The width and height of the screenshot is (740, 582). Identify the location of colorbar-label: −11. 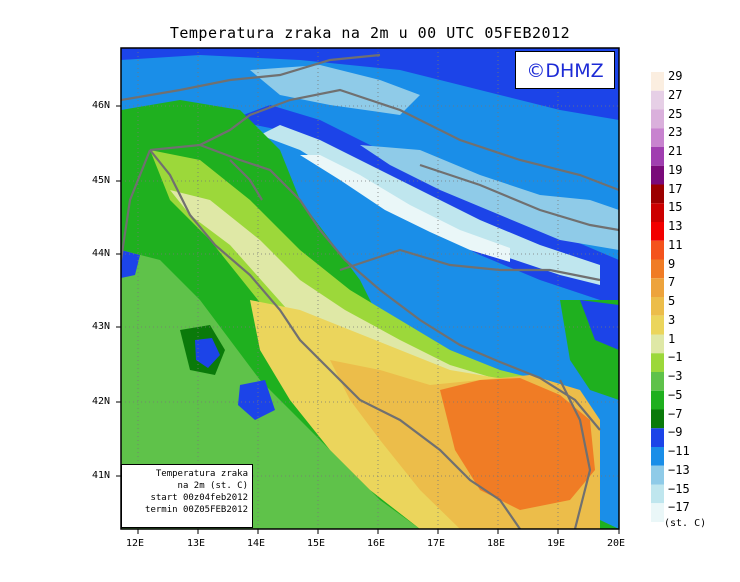
(679, 451).